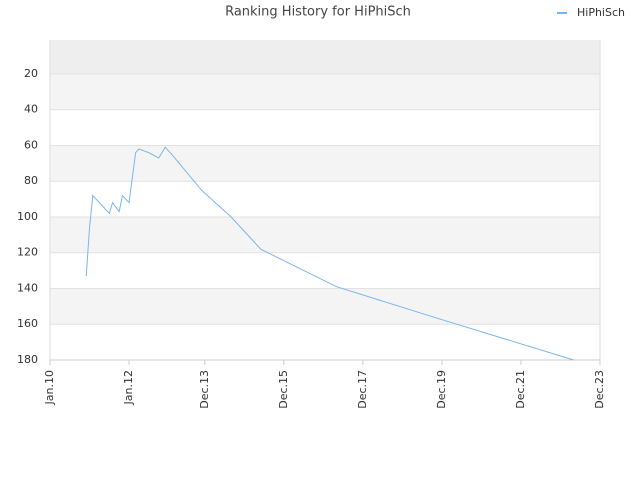 Image resolution: width=640 pixels, height=484 pixels. Describe the element at coordinates (49, 387) in the screenshot. I see `x-tick-label: Jan.10` at that location.